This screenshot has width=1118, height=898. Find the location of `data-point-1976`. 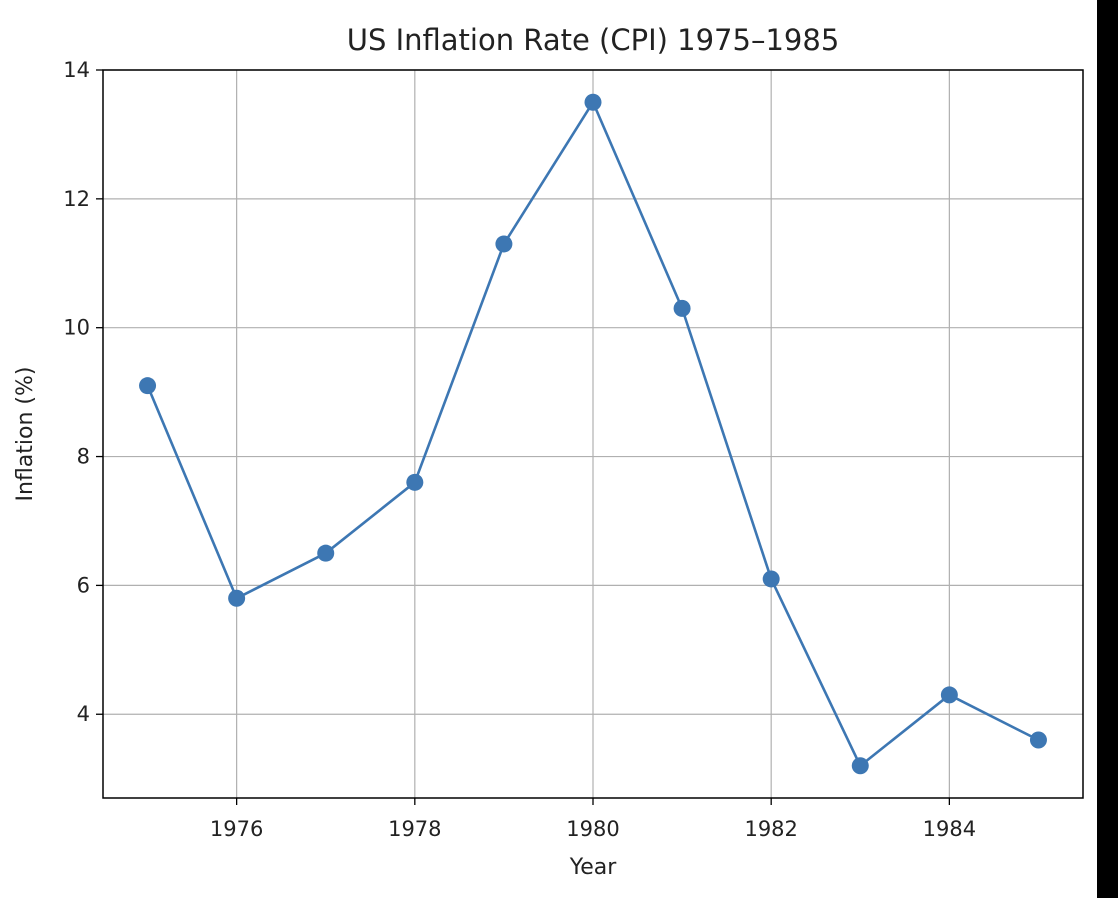

data-point-1976 is located at coordinates (237, 598).